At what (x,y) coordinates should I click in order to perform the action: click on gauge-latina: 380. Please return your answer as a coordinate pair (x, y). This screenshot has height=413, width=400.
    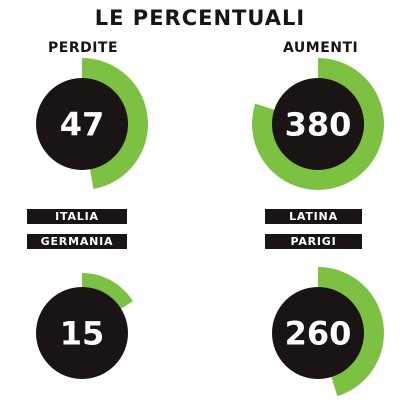
    Looking at the image, I should click on (318, 124).